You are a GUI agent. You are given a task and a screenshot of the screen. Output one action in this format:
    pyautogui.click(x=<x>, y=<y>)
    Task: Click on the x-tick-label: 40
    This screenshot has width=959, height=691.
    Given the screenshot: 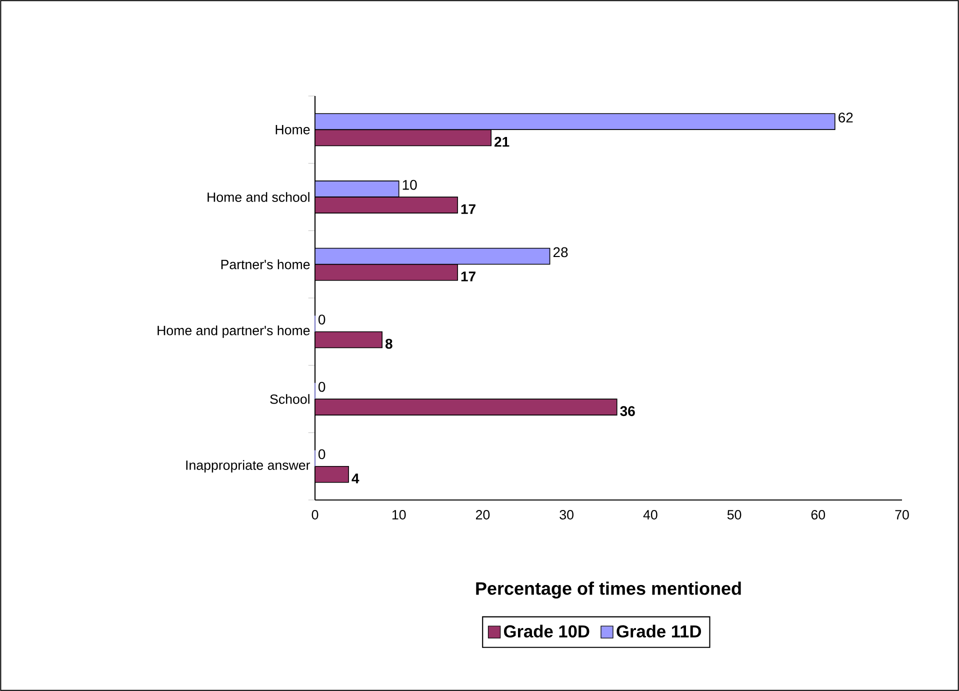 What is the action you would take?
    pyautogui.click(x=650, y=515)
    